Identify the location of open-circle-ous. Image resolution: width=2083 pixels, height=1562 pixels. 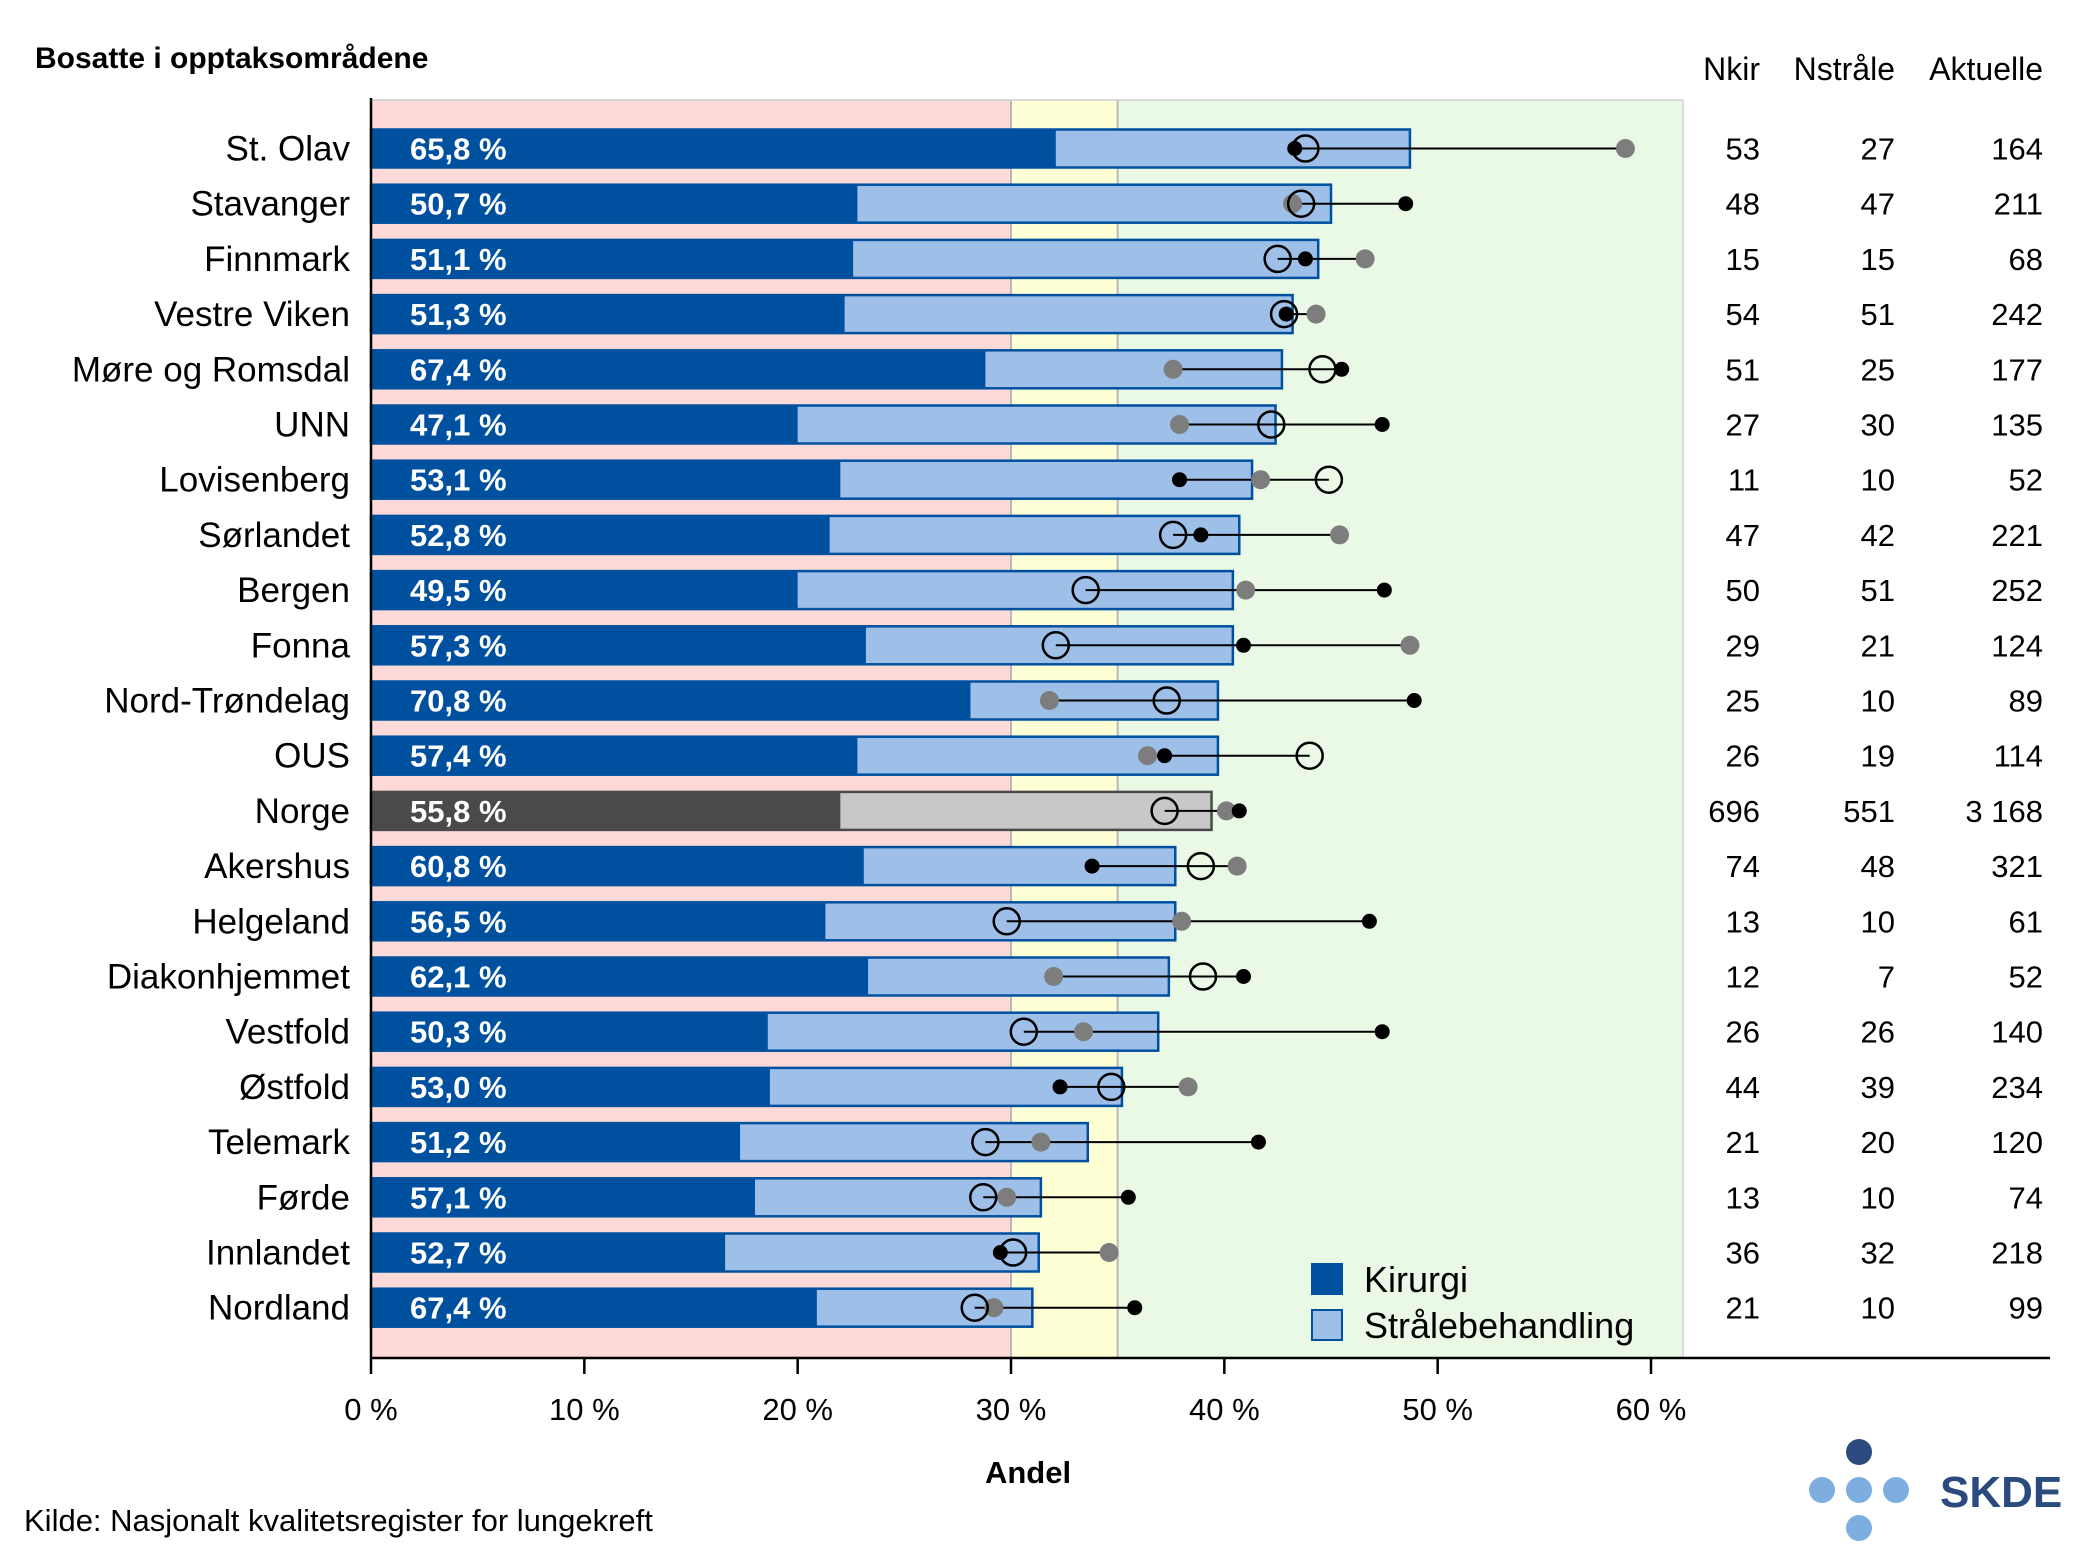
(1309, 755).